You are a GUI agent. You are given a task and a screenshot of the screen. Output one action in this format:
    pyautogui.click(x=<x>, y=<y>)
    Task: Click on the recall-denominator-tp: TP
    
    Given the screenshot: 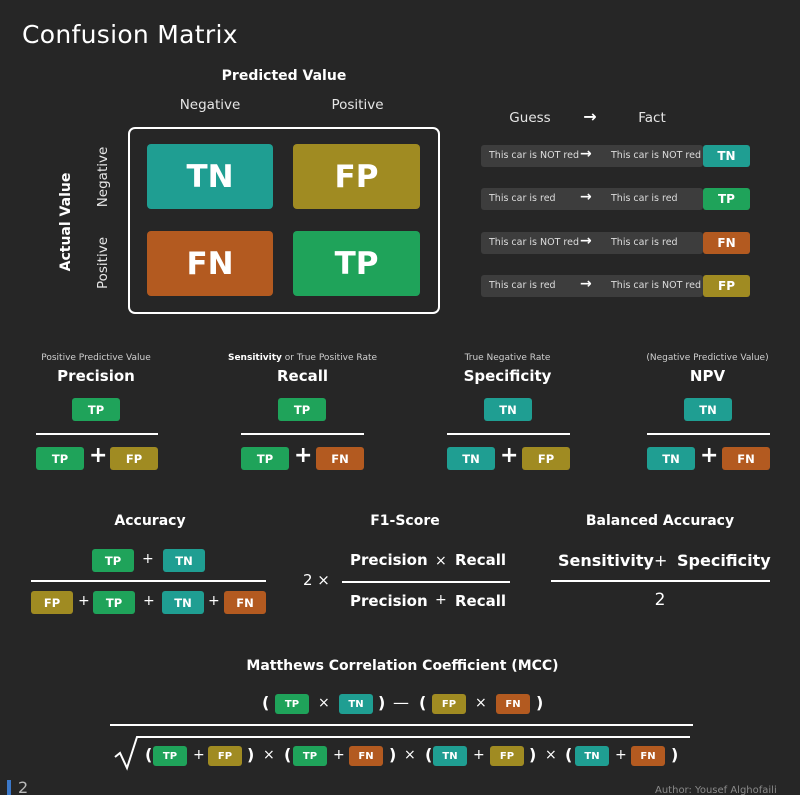 What is the action you would take?
    pyautogui.click(x=265, y=458)
    